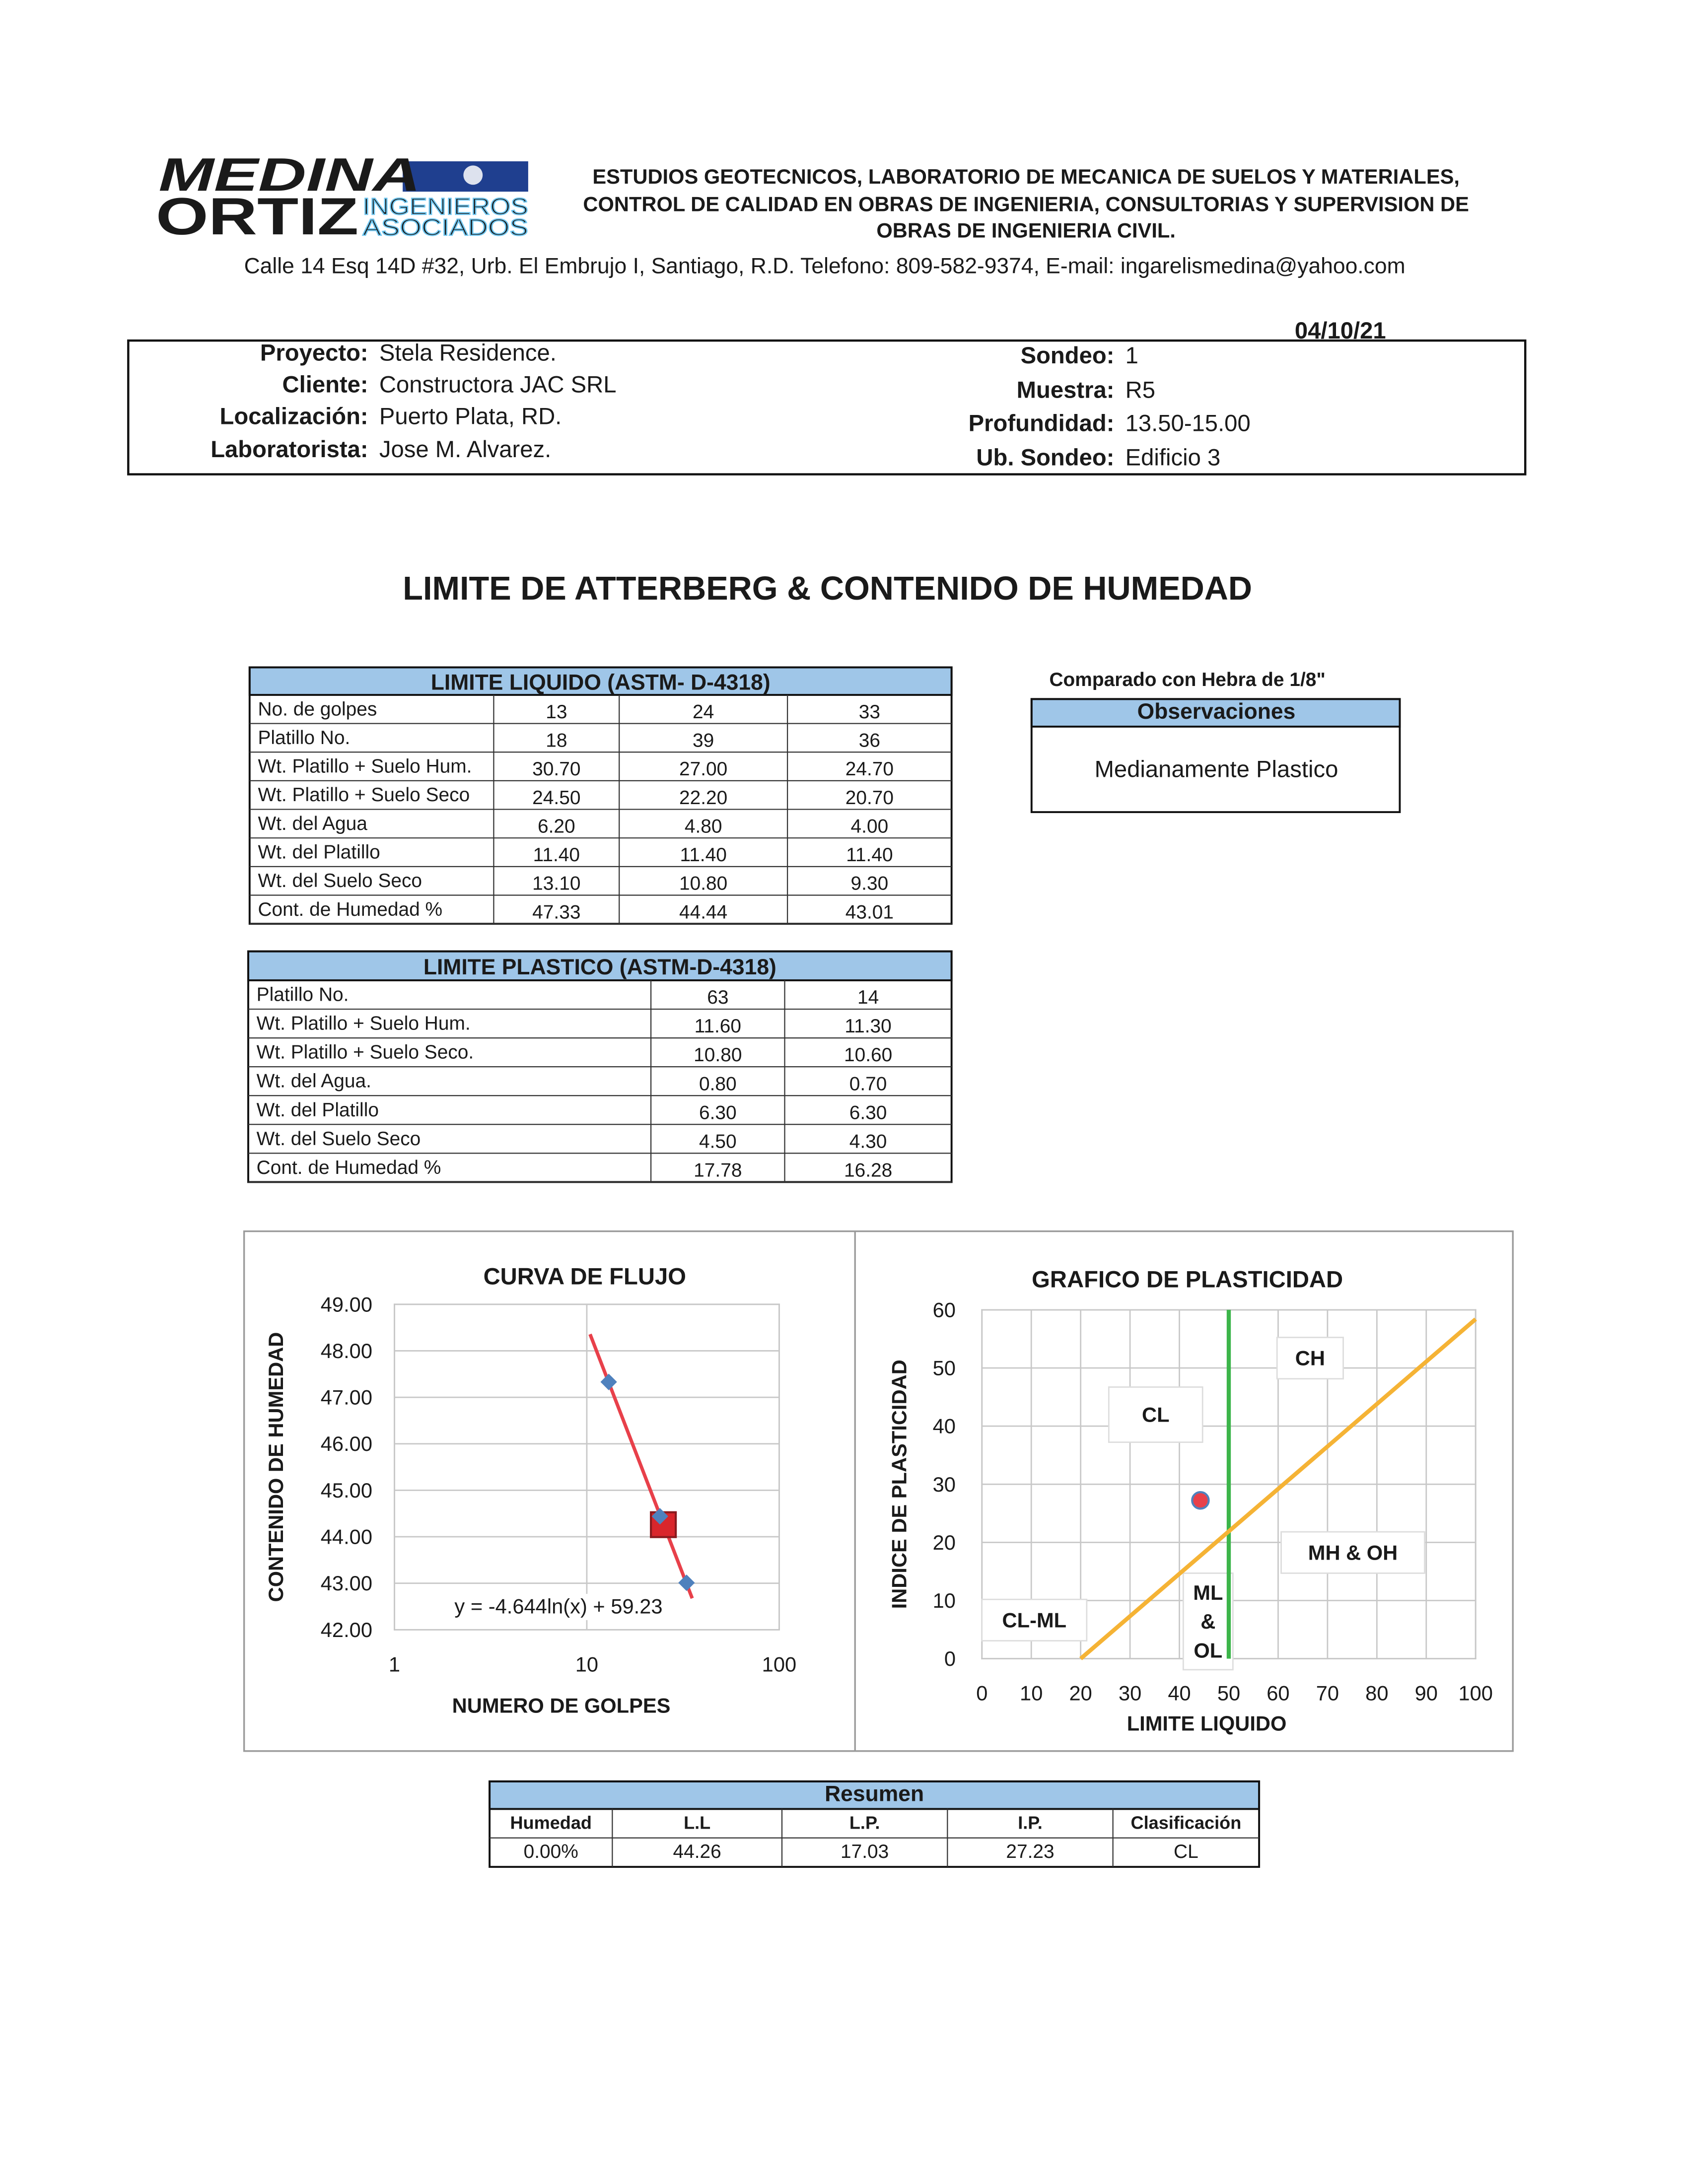  What do you see at coordinates (868, 1141) in the screenshot?
I see `cell-value: 4.30` at bounding box center [868, 1141].